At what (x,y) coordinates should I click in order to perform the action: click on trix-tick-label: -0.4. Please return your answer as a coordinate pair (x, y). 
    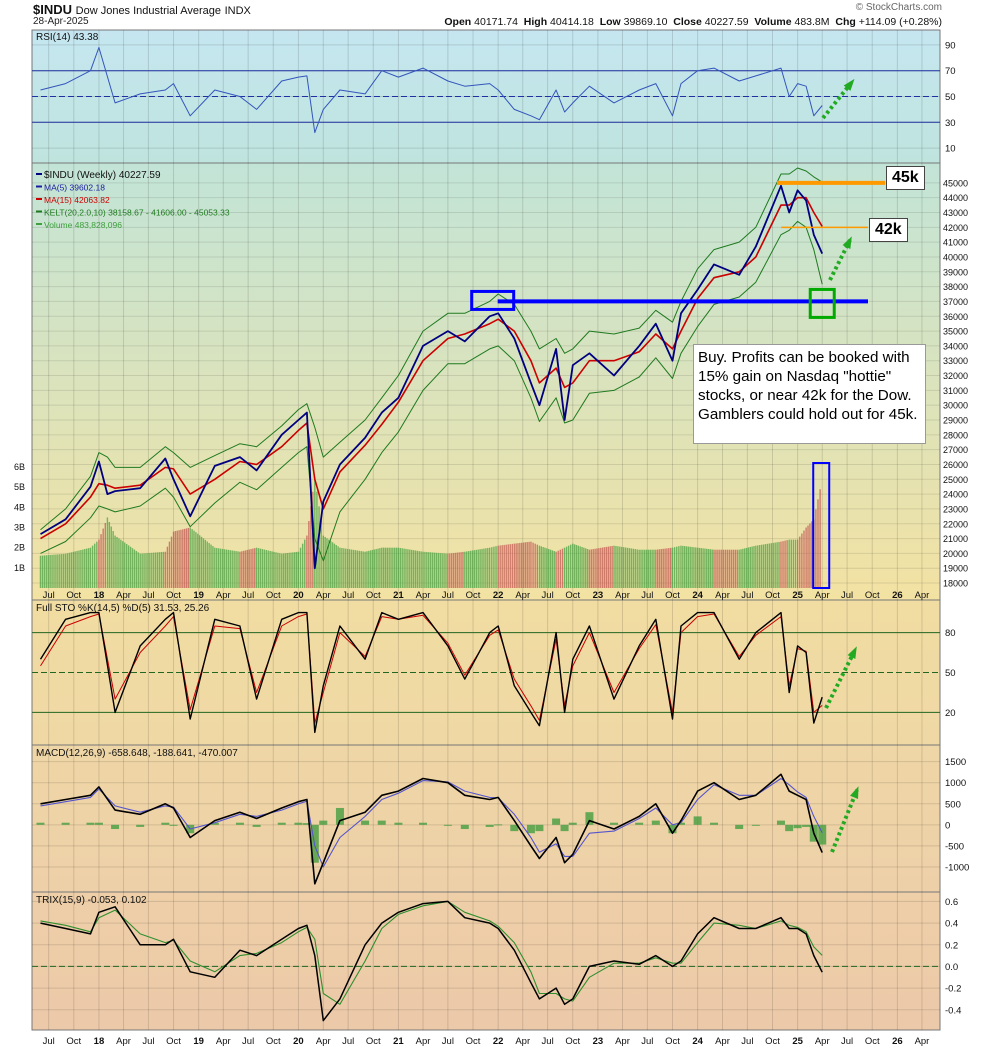
    Looking at the image, I should click on (953, 1010).